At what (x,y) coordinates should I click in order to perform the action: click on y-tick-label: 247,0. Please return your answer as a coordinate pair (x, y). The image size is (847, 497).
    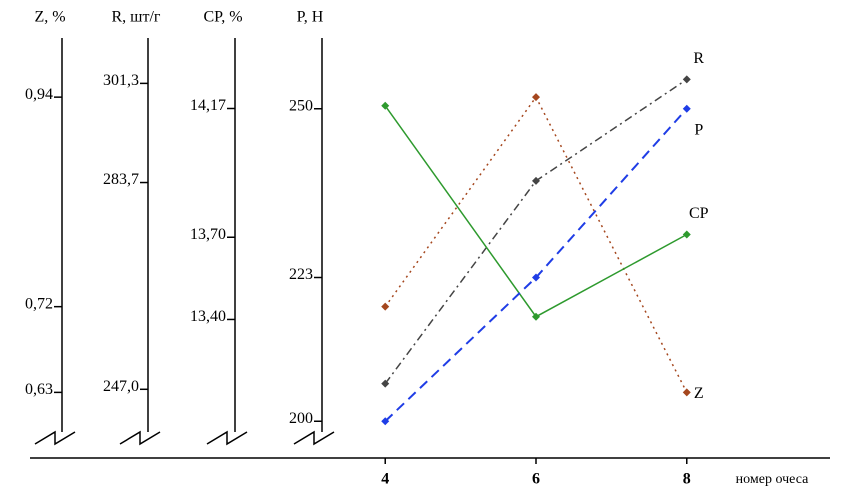
    Looking at the image, I should click on (121, 386).